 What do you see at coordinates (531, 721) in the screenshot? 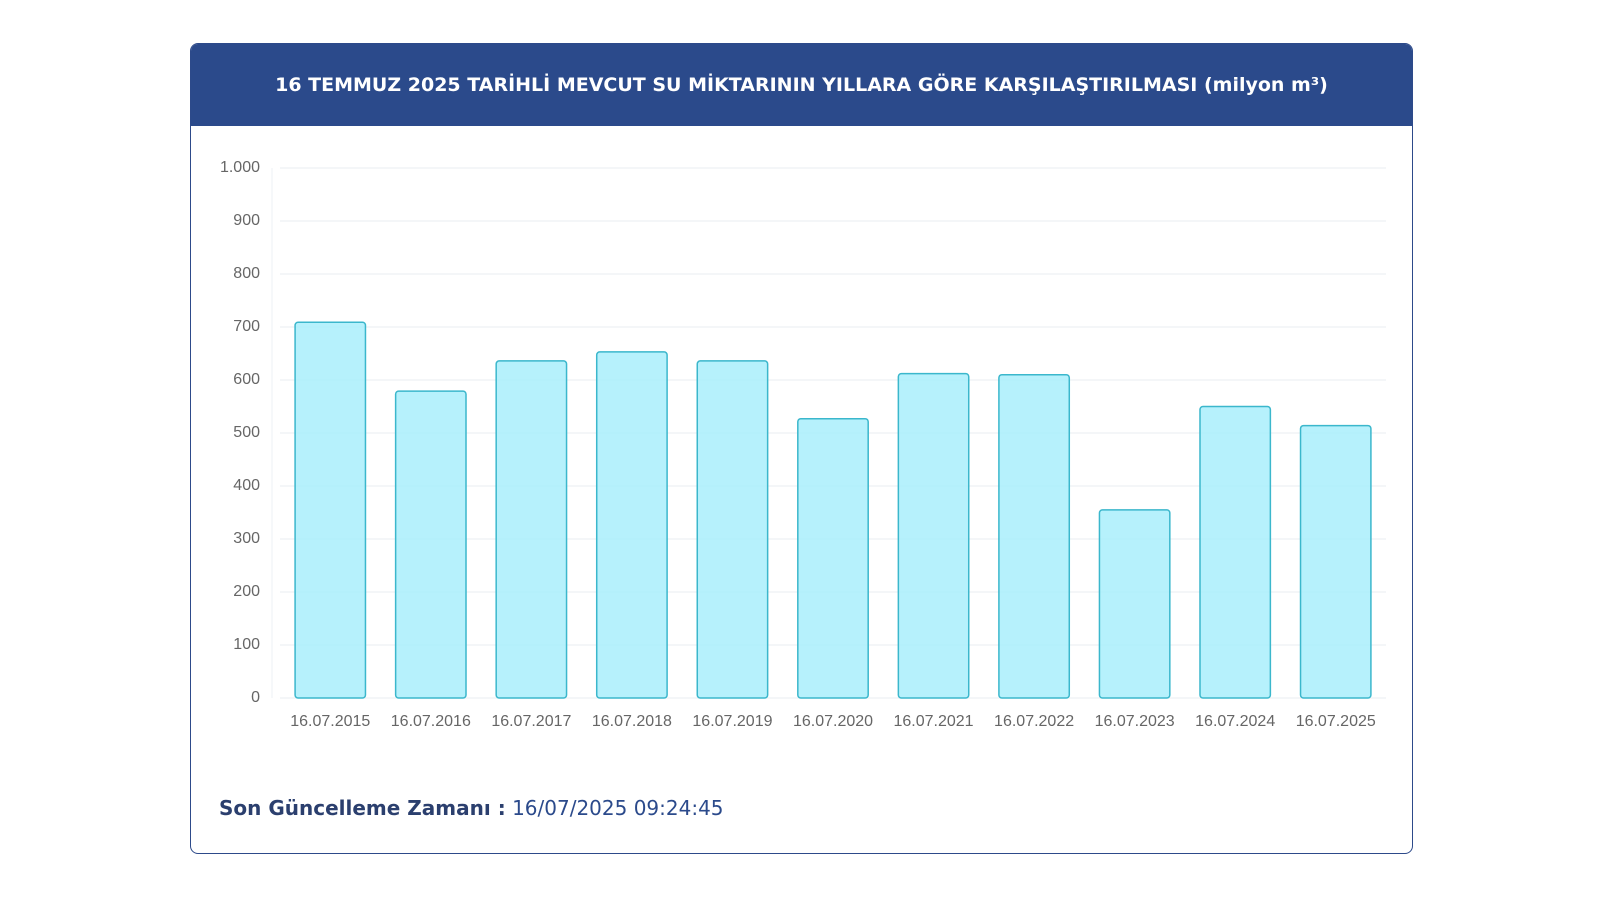
I see `x-tick-label: 16.07.2017` at bounding box center [531, 721].